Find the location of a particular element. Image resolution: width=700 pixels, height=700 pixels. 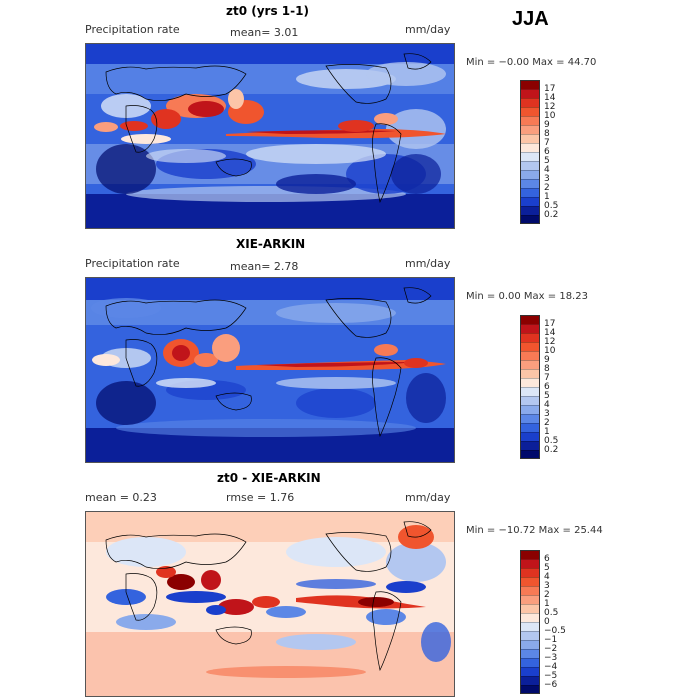

colorbar-tick-label: 6 is located at coordinates (547, 152).